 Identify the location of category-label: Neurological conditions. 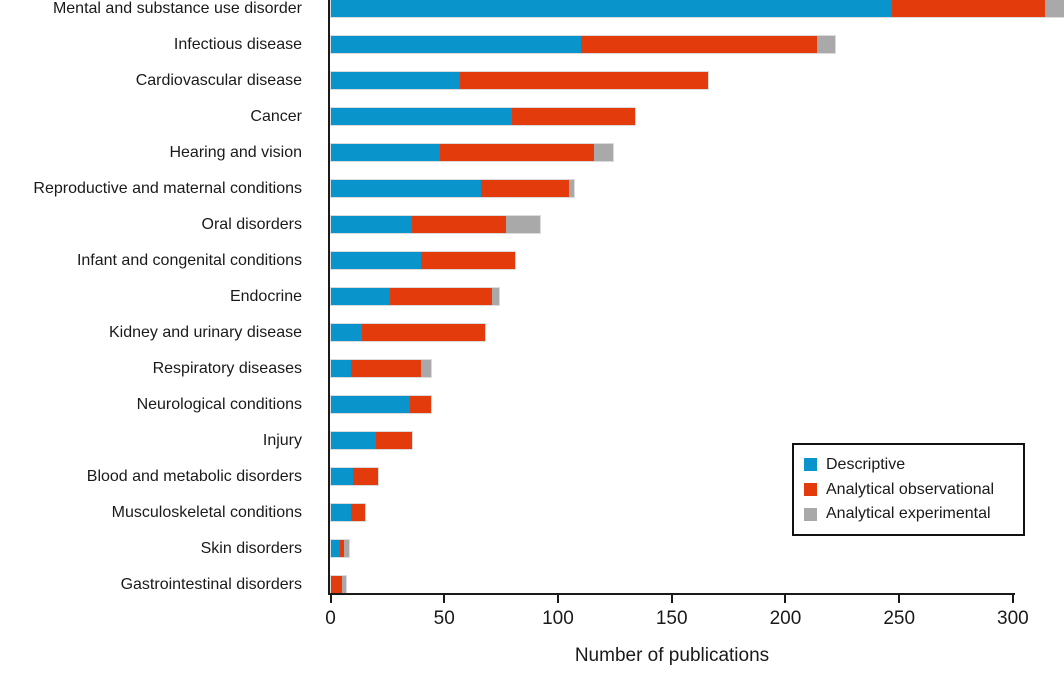
(219, 404).